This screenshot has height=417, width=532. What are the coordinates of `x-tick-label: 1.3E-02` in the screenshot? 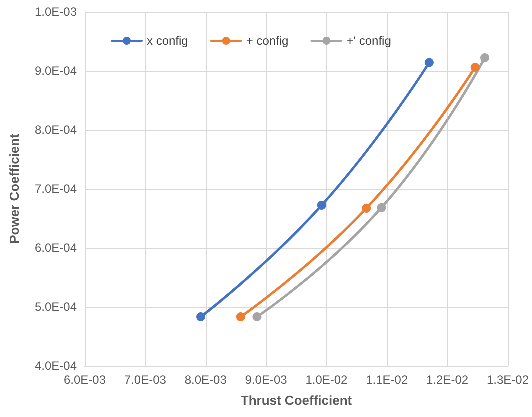 It's located at (508, 380).